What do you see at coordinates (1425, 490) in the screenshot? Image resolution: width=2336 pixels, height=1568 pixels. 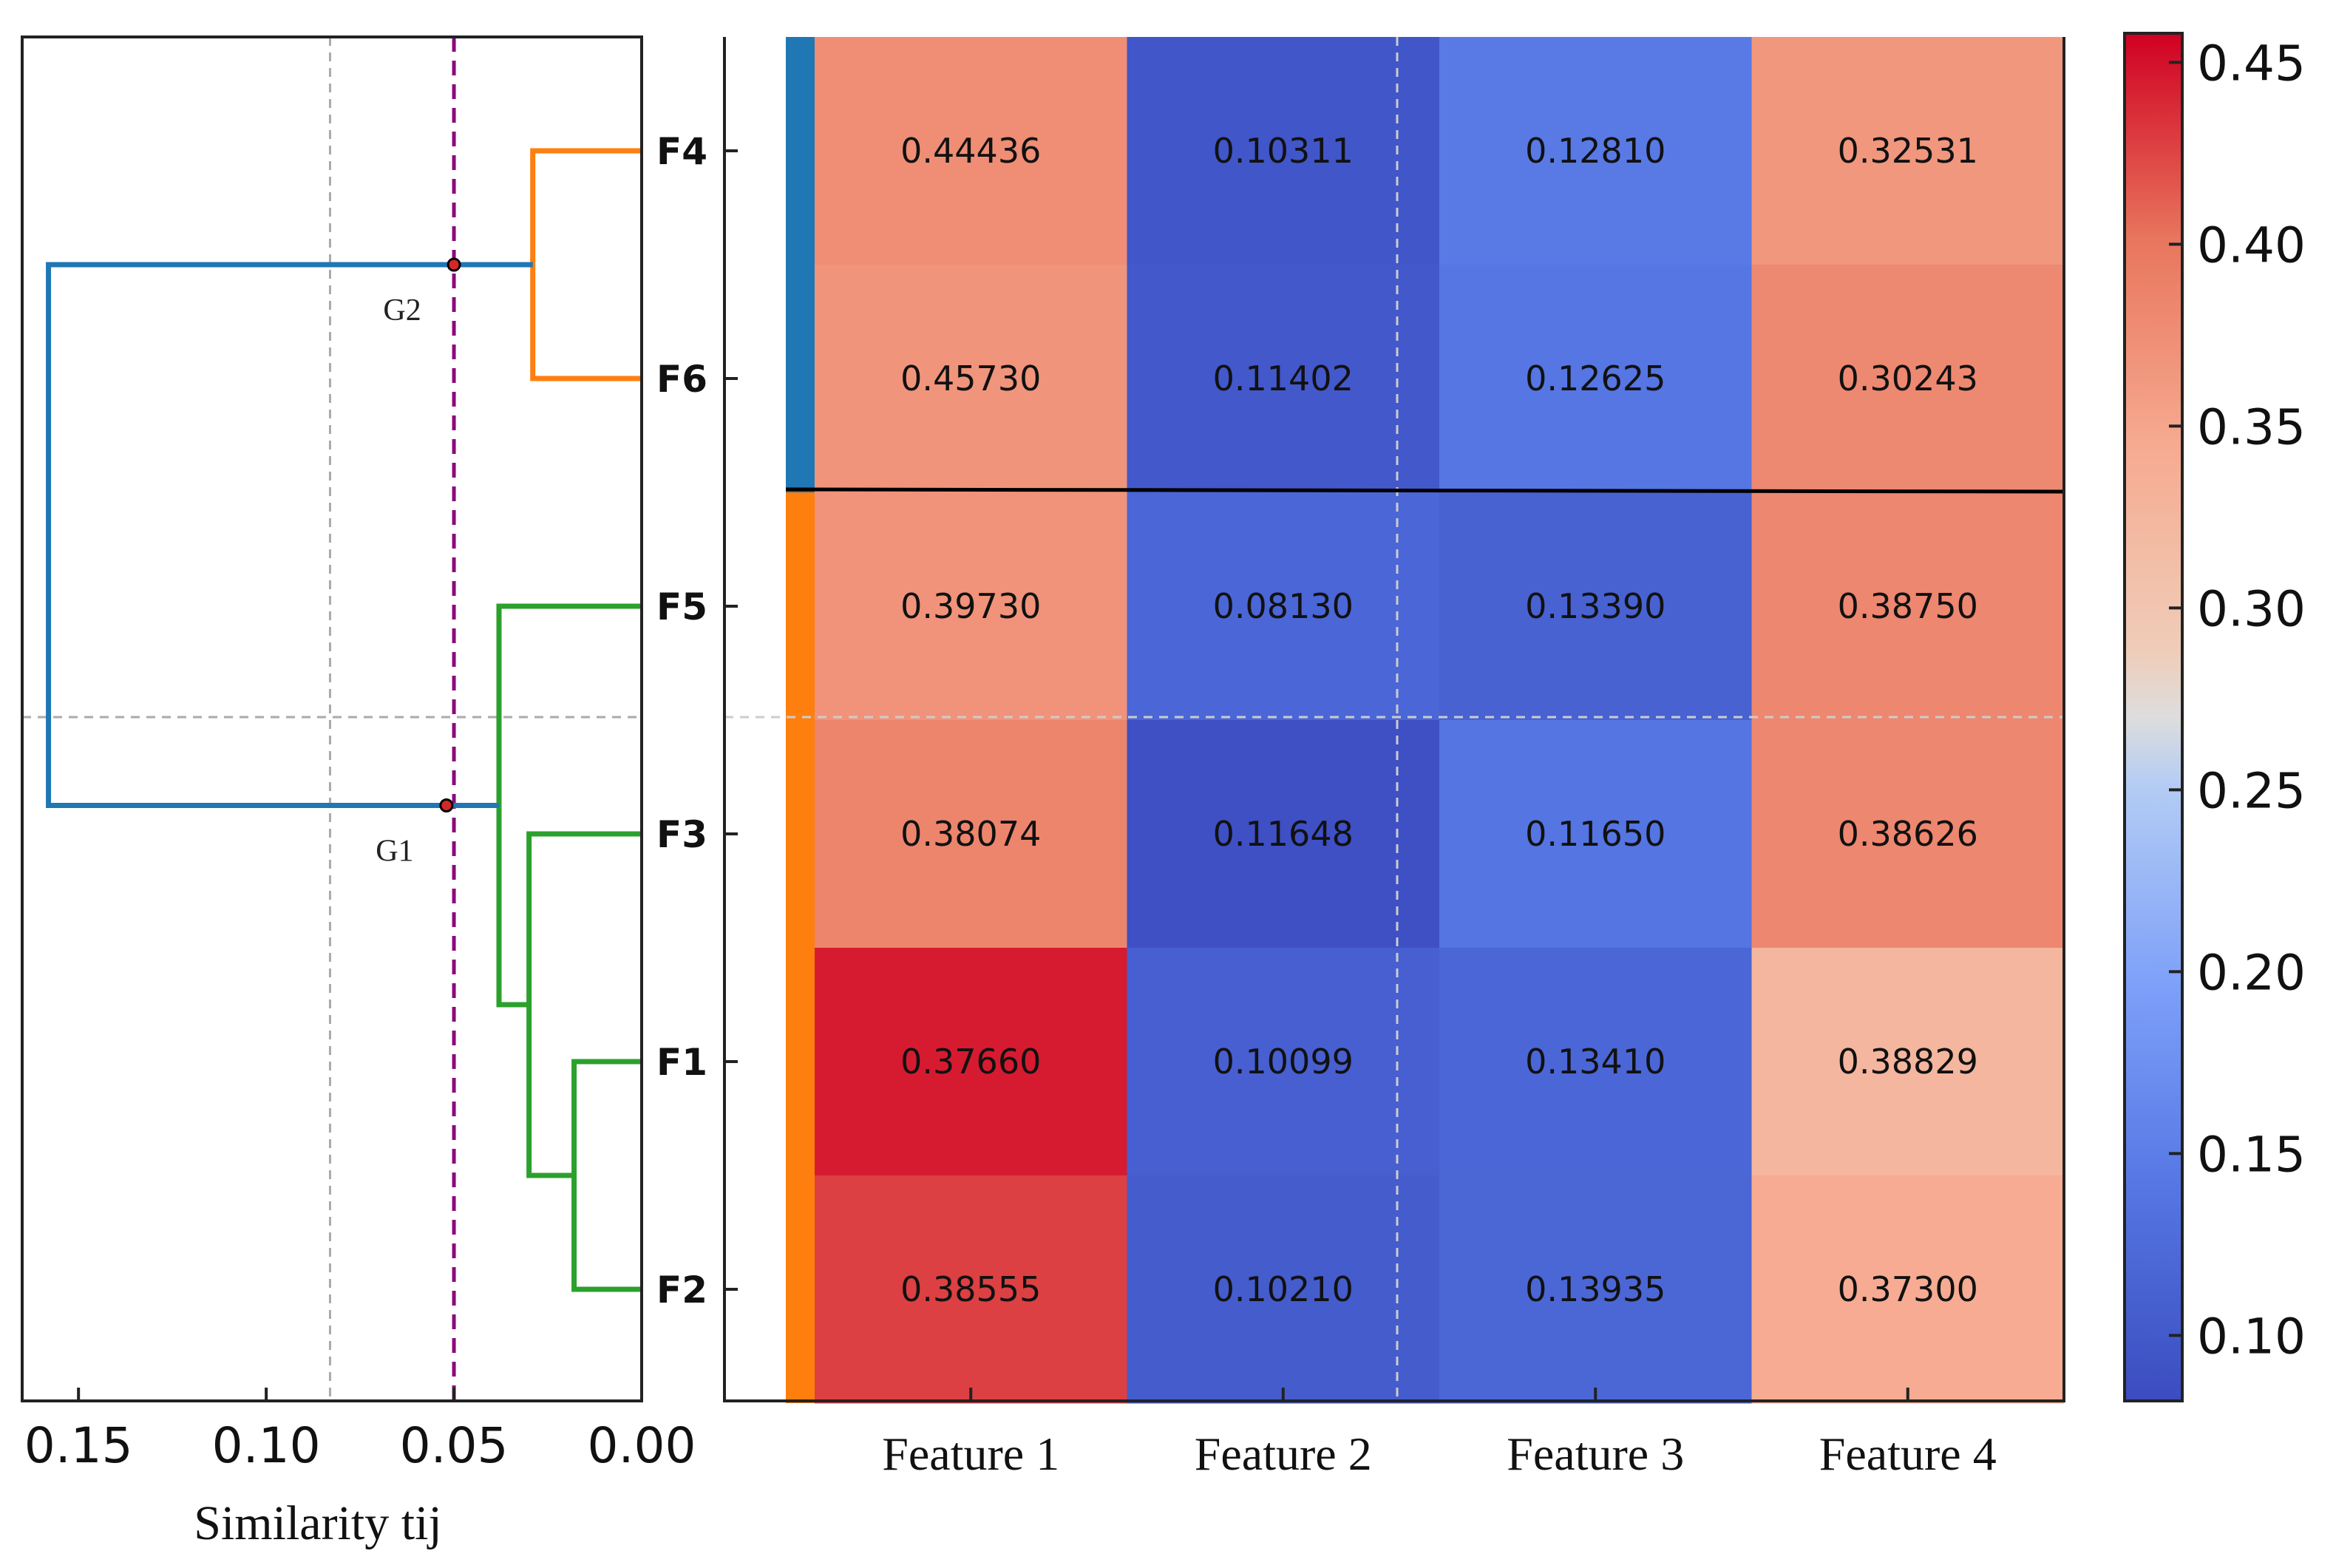 I see `group-separator-line` at bounding box center [1425, 490].